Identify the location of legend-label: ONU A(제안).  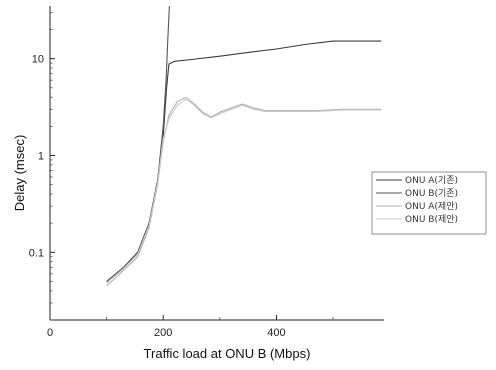
(431, 206).